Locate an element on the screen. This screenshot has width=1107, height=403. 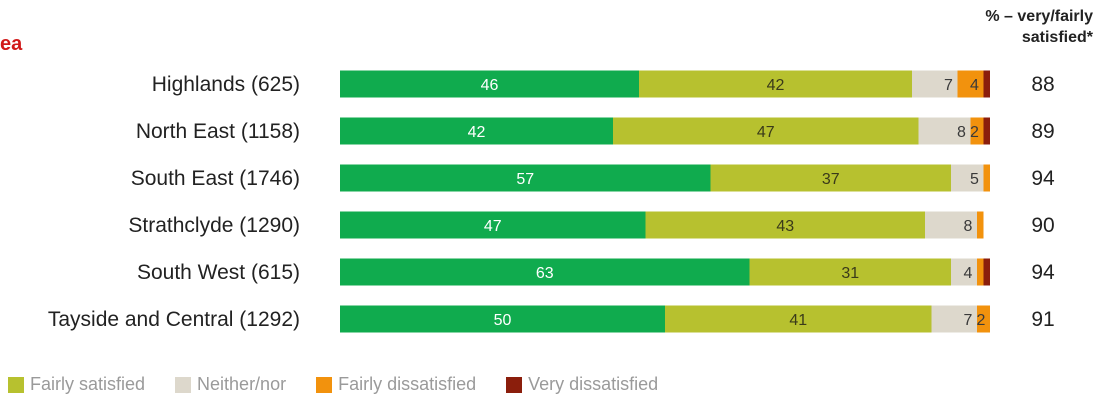
total-satisfied-value: 91 is located at coordinates (1042, 319).